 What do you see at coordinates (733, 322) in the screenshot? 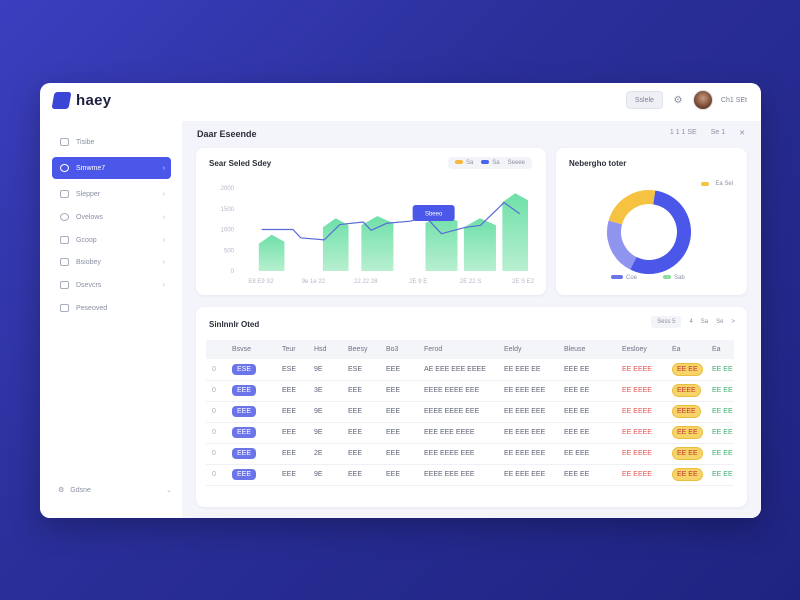
I see `chevron-right-icon: >` at bounding box center [733, 322].